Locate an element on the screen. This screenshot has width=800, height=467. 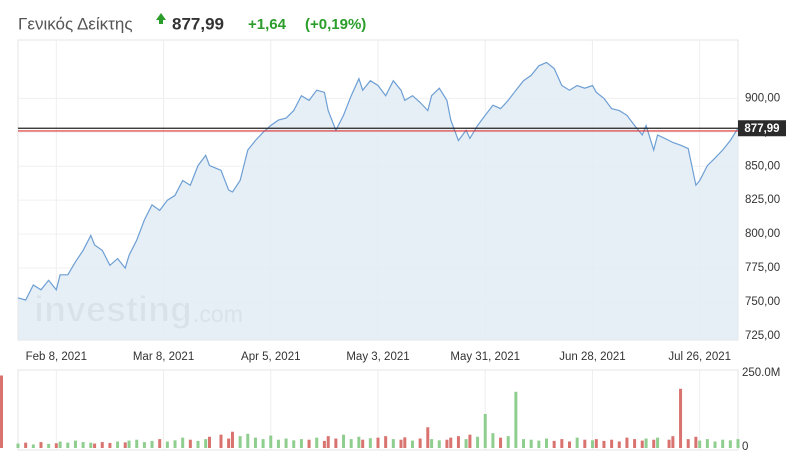
volume-tick-label: 0 is located at coordinates (745, 447).